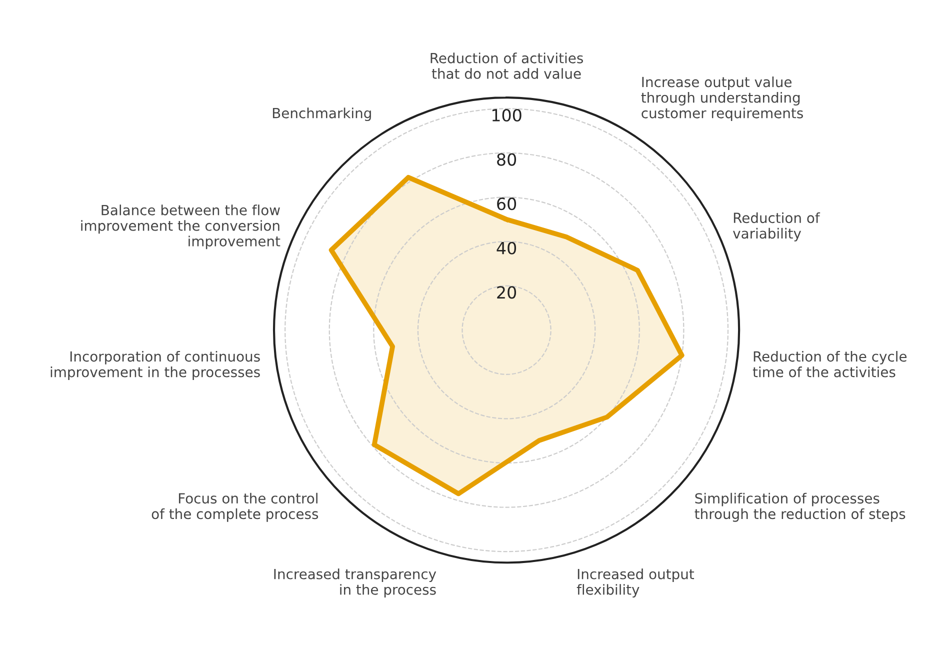 This screenshot has width=932, height=646. I want to click on y-tick-label: 20, so click(506, 292).